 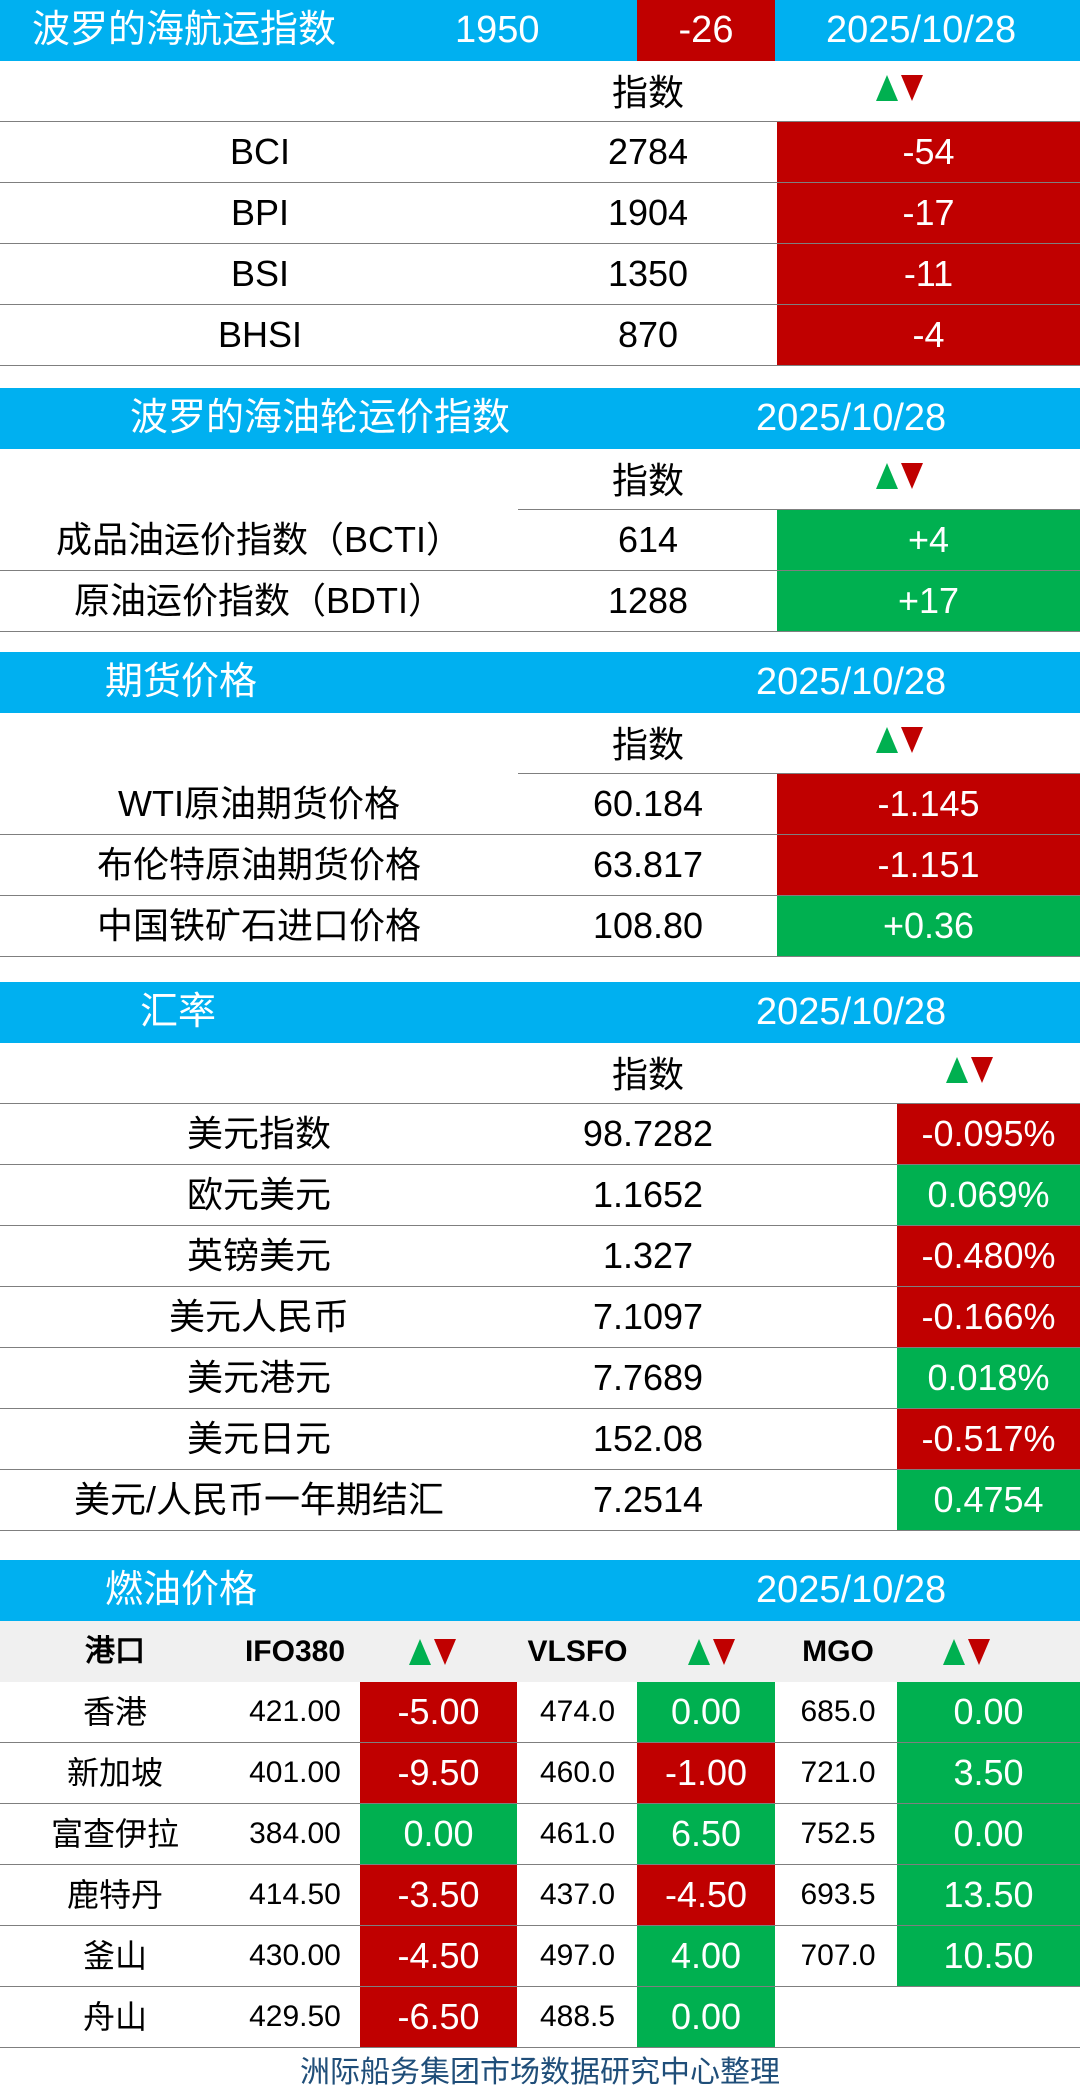 What do you see at coordinates (928, 152) in the screenshot?
I see `bdi-row-change: -54` at bounding box center [928, 152].